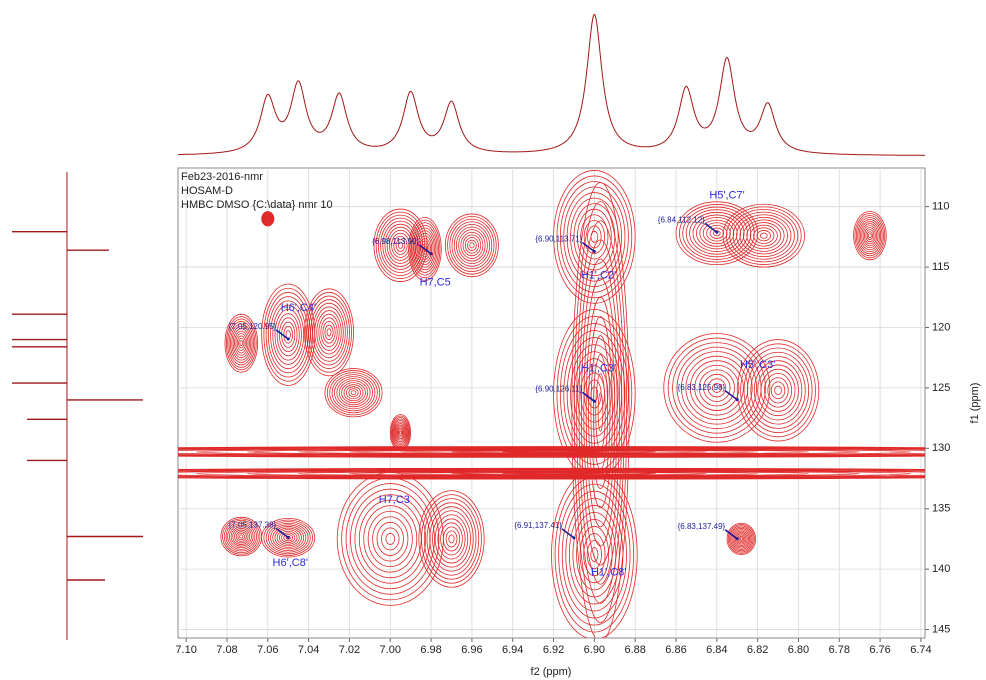 Image resolution: width=986 pixels, height=680 pixels. What do you see at coordinates (553, 650) in the screenshot?
I see `x-tick-label: 6.92` at bounding box center [553, 650].